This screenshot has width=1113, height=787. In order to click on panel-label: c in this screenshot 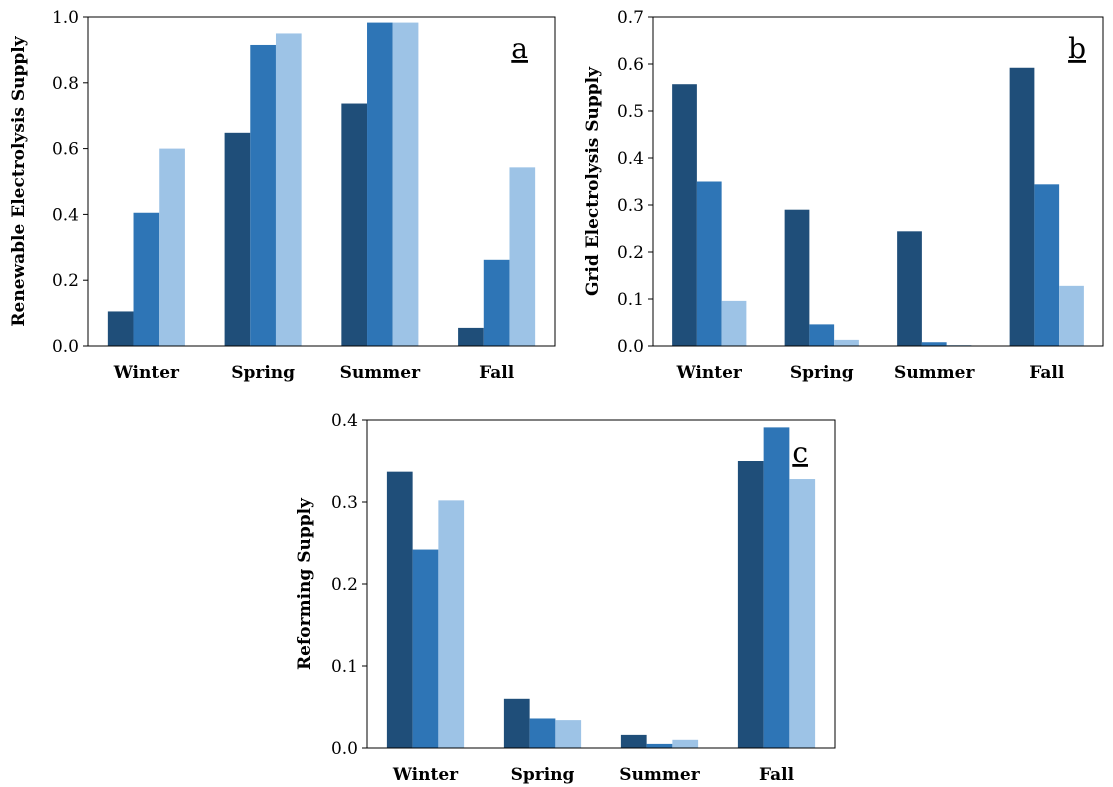, I will do `click(800, 452)`.